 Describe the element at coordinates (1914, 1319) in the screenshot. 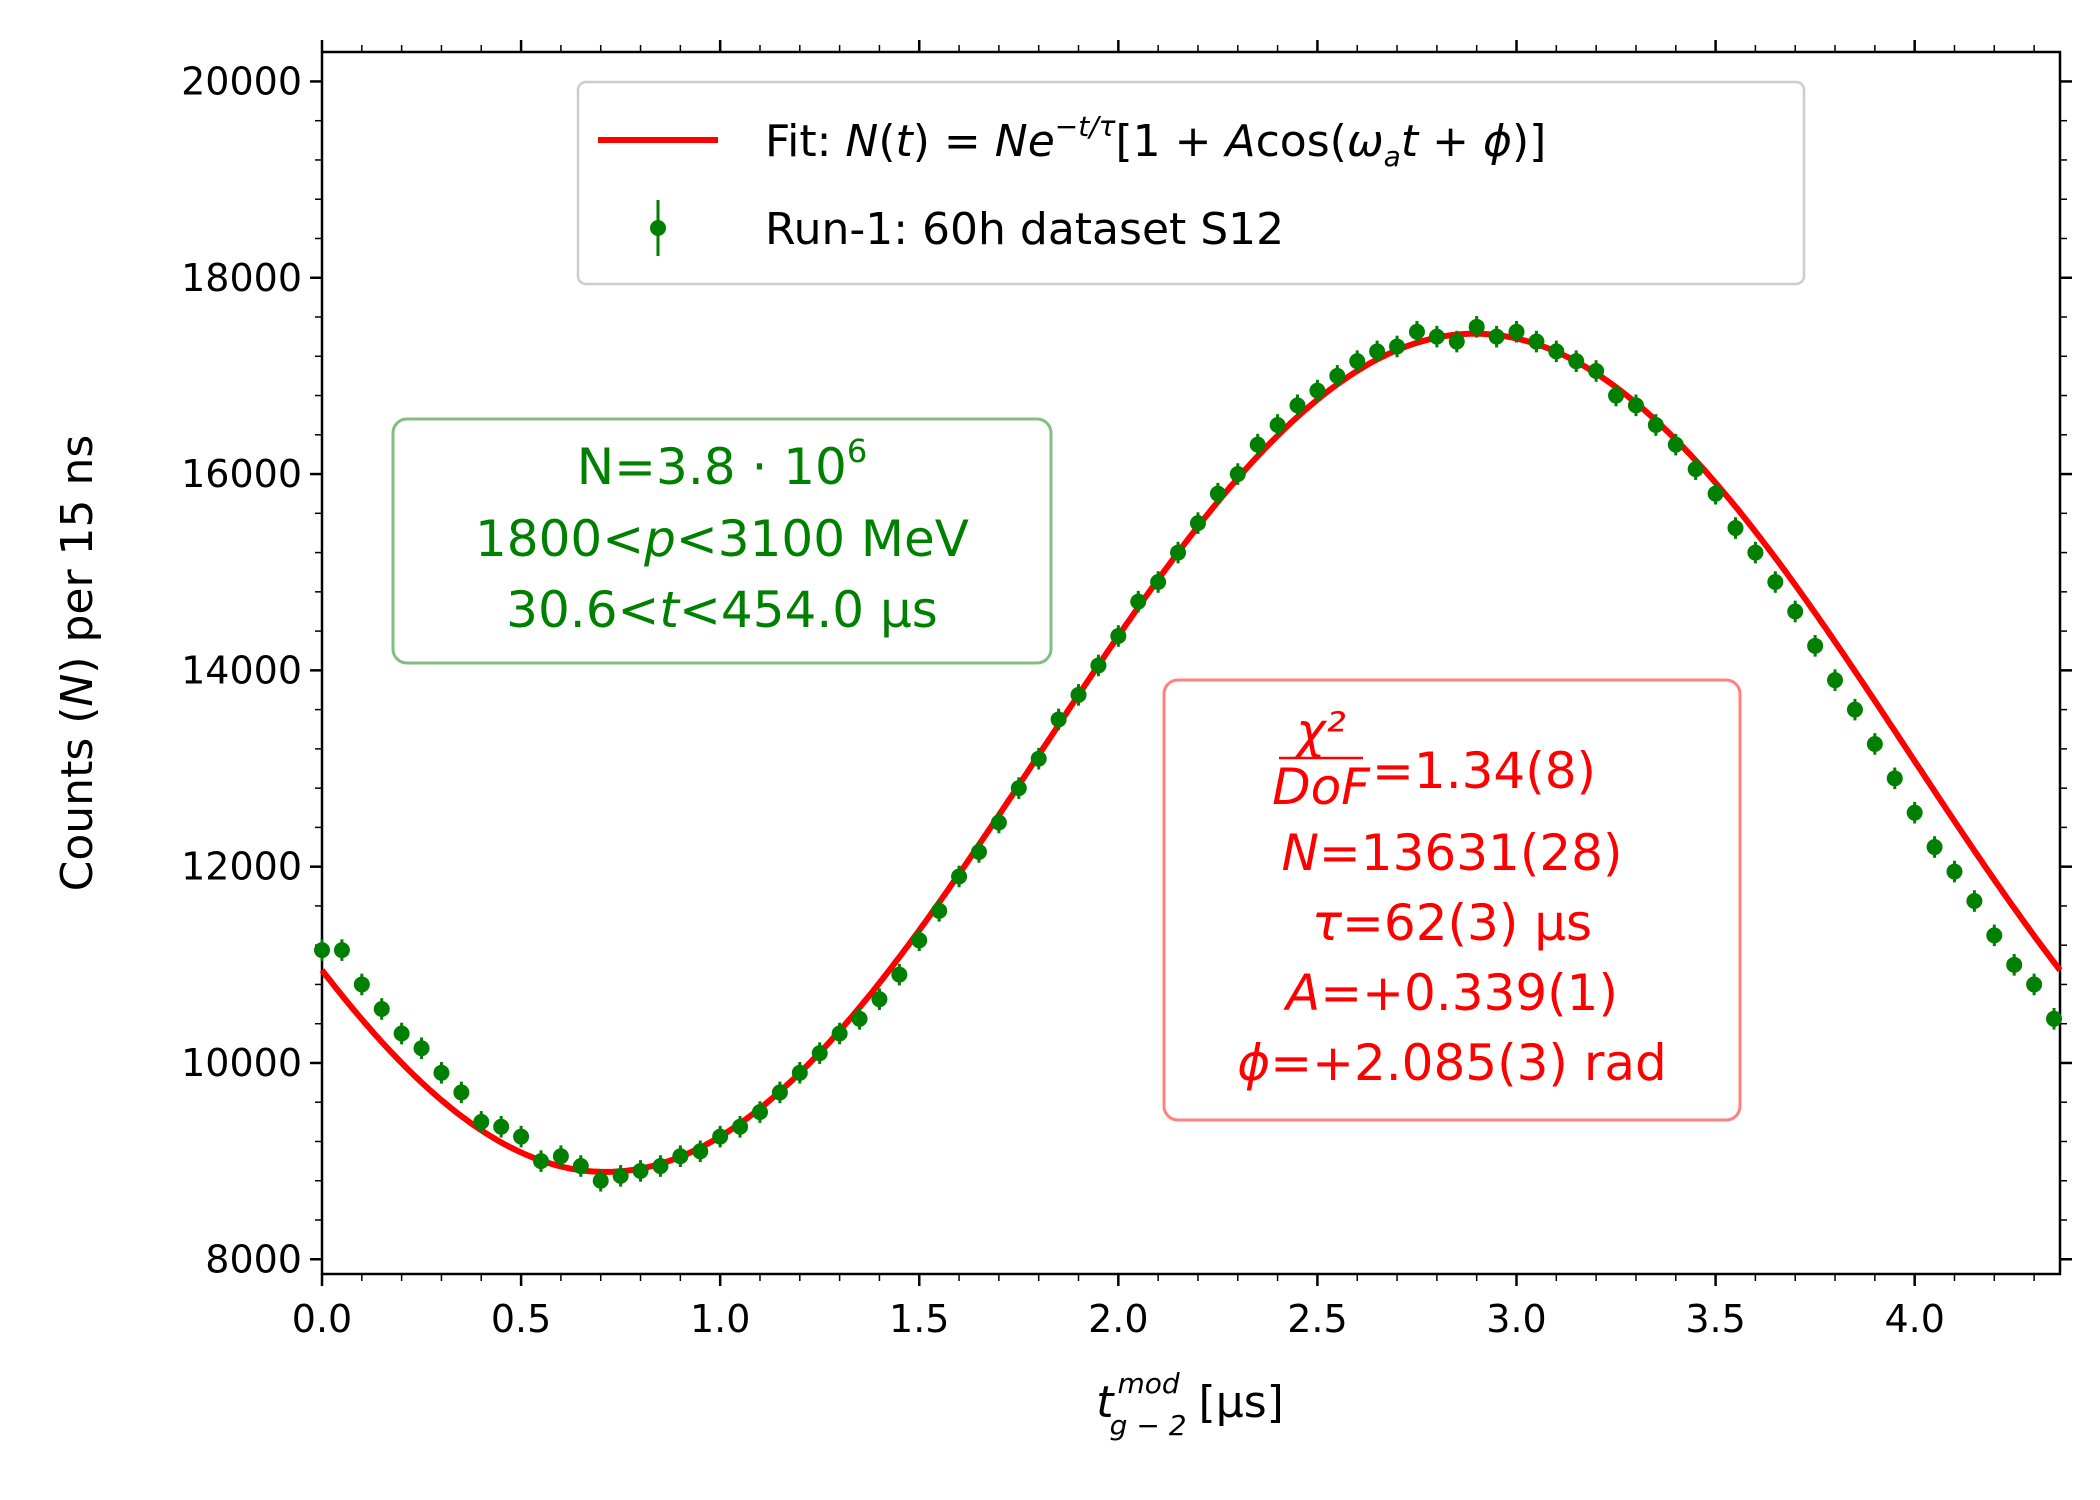

I see `x-tick-label: 4.0` at that location.